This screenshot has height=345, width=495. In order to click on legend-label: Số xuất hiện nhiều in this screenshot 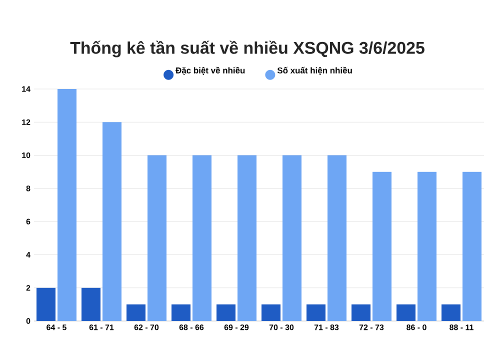, I will do `click(314, 70)`.